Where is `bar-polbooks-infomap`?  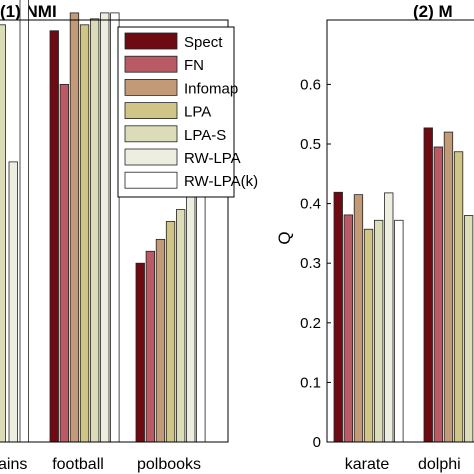 bar-polbooks-infomap is located at coordinates (160, 340).